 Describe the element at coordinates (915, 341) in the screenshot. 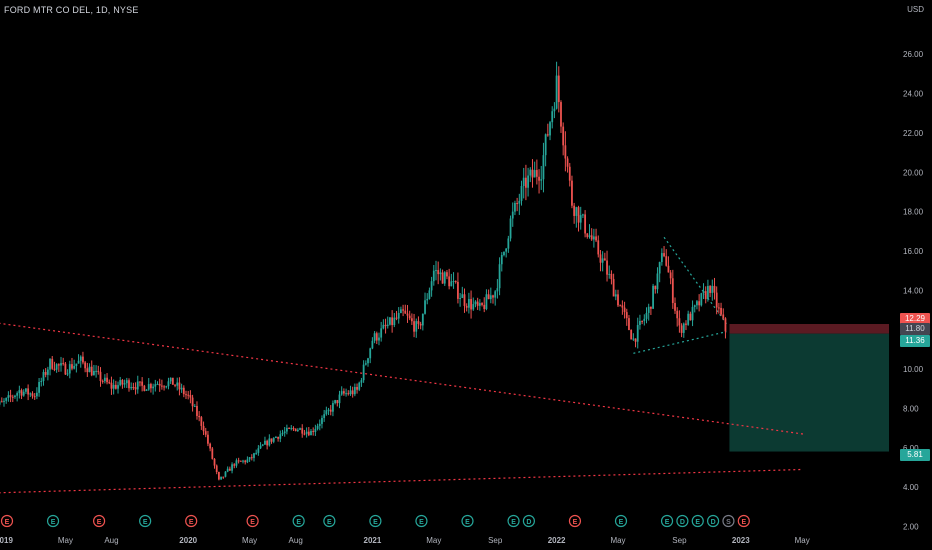

I see `current-price-badge: 11.36` at that location.